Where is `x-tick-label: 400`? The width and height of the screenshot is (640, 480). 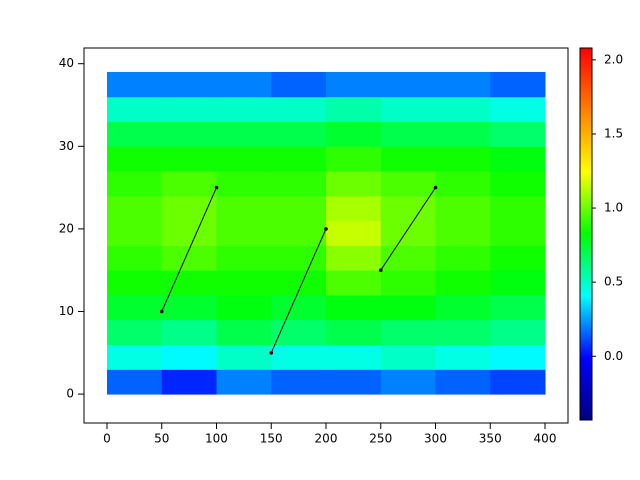
x-tick-label: 400 is located at coordinates (545, 439).